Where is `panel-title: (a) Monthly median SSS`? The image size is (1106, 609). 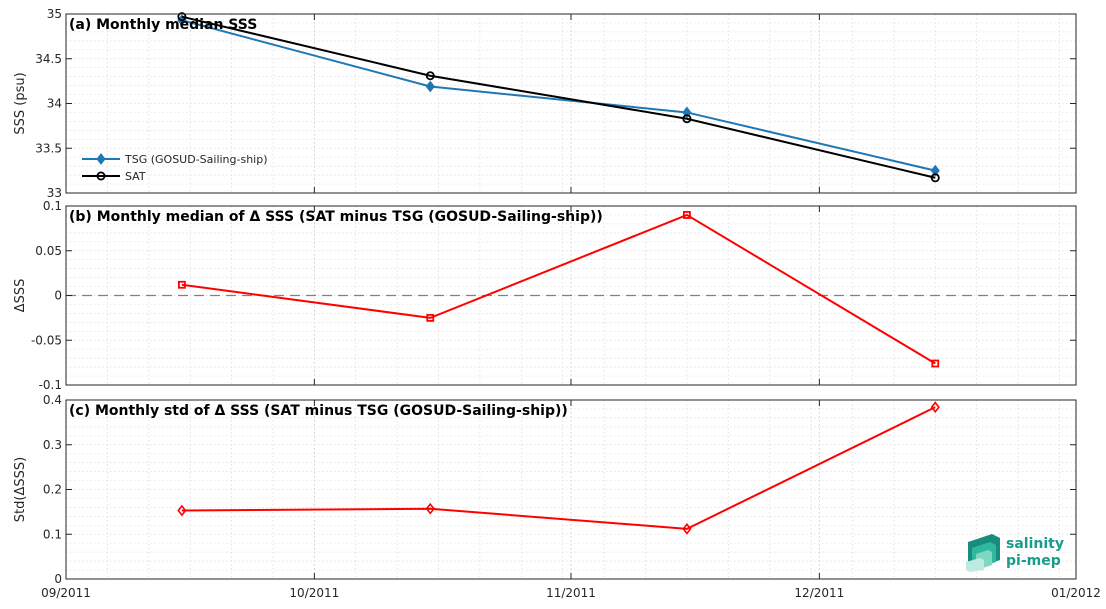 panel-title: (a) Monthly median SSS is located at coordinates (163, 25).